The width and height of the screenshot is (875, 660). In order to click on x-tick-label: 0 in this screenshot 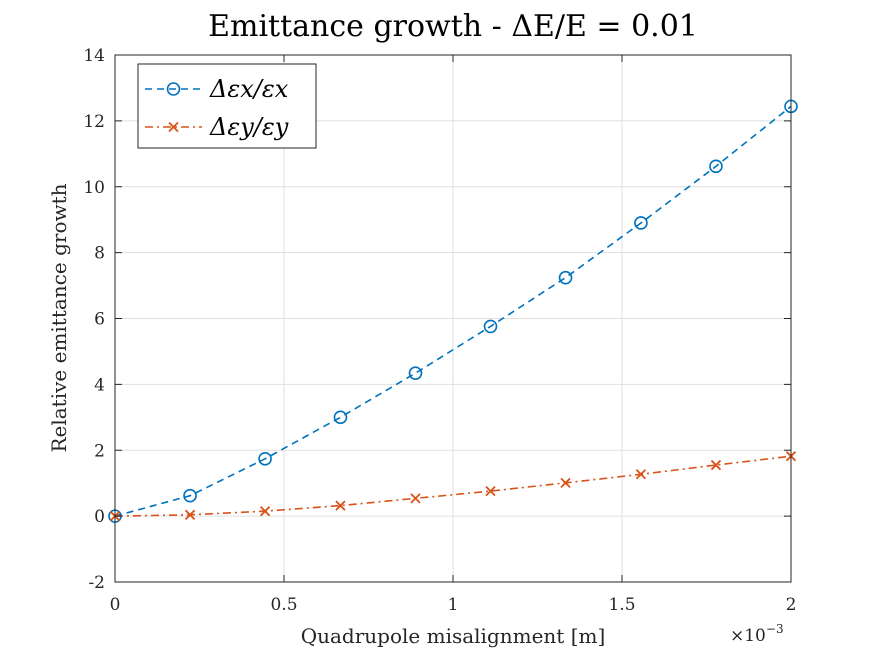, I will do `click(115, 605)`.